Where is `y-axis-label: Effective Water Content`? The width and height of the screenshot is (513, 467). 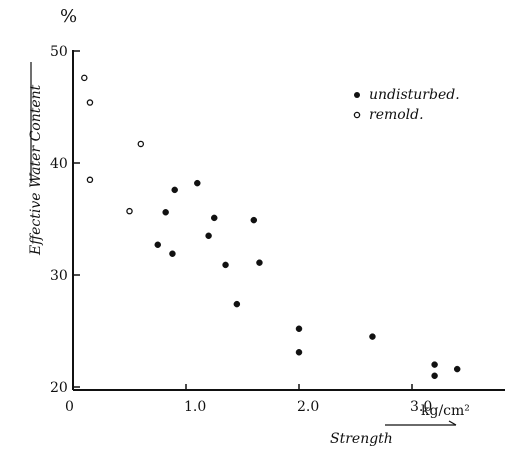 y-axis-label: Effective Water Content is located at coordinates (36, 170).